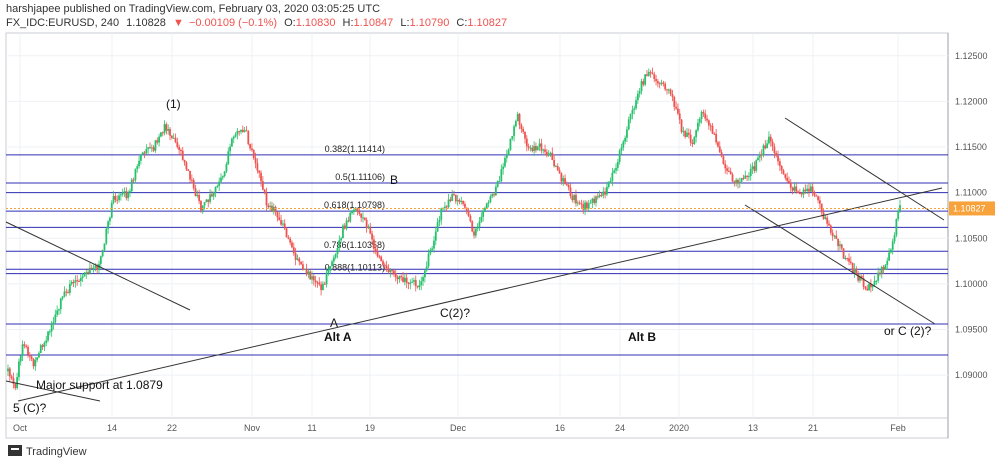  Describe the element at coordinates (146, 23) in the screenshot. I see `last-value: 1.10828` at that location.